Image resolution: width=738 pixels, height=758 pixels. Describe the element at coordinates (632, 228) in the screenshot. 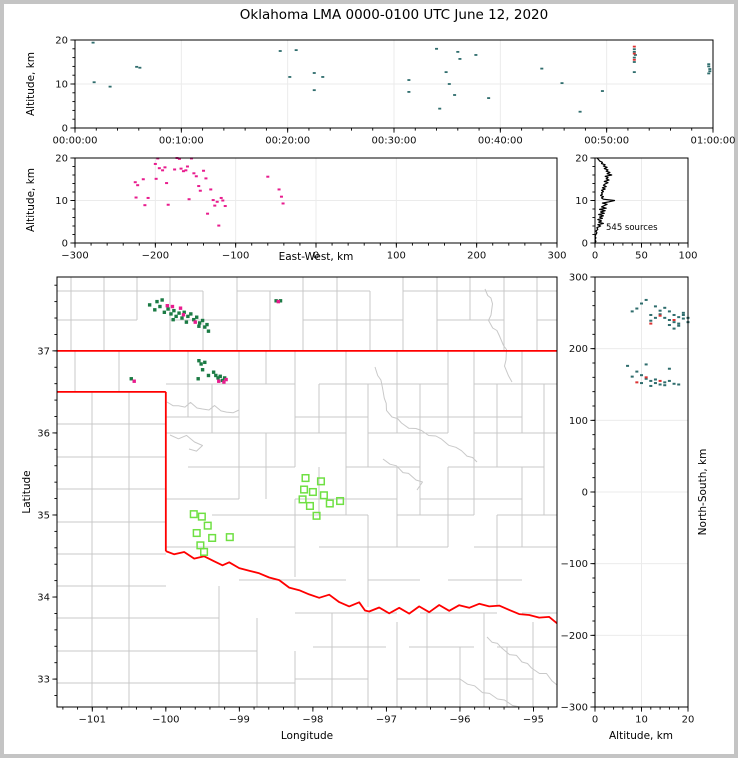

I see `hist-sources-annotation: 545 sources` at that location.